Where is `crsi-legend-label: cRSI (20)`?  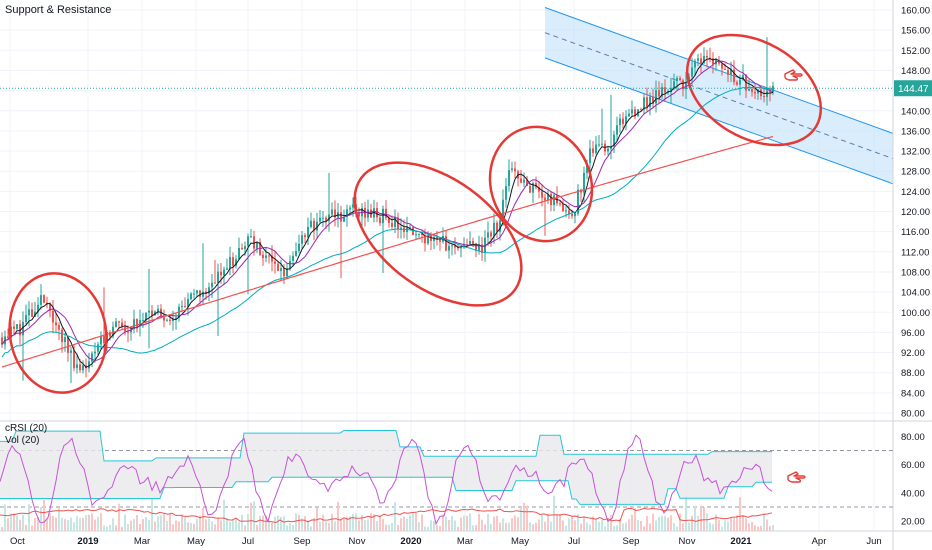 crsi-legend-label: cRSI (20) is located at coordinates (26, 428).